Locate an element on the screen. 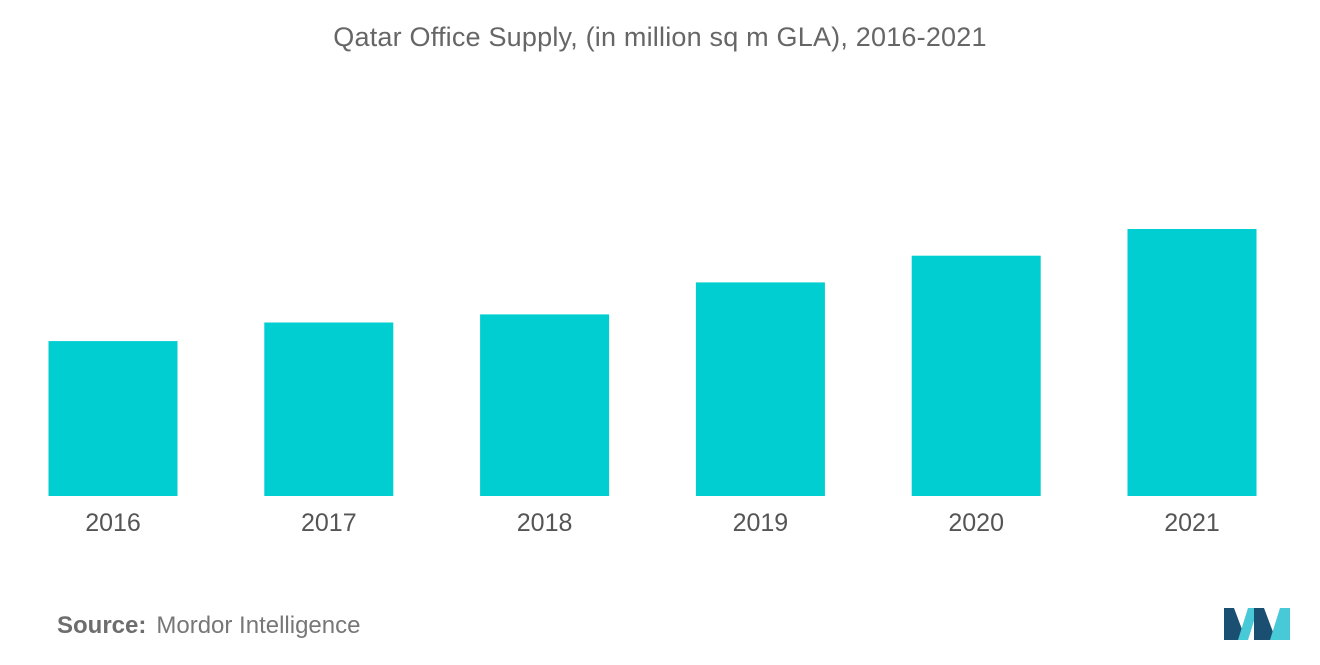 The width and height of the screenshot is (1320, 665). x-tick-label-2018: 2018 is located at coordinates (545, 523).